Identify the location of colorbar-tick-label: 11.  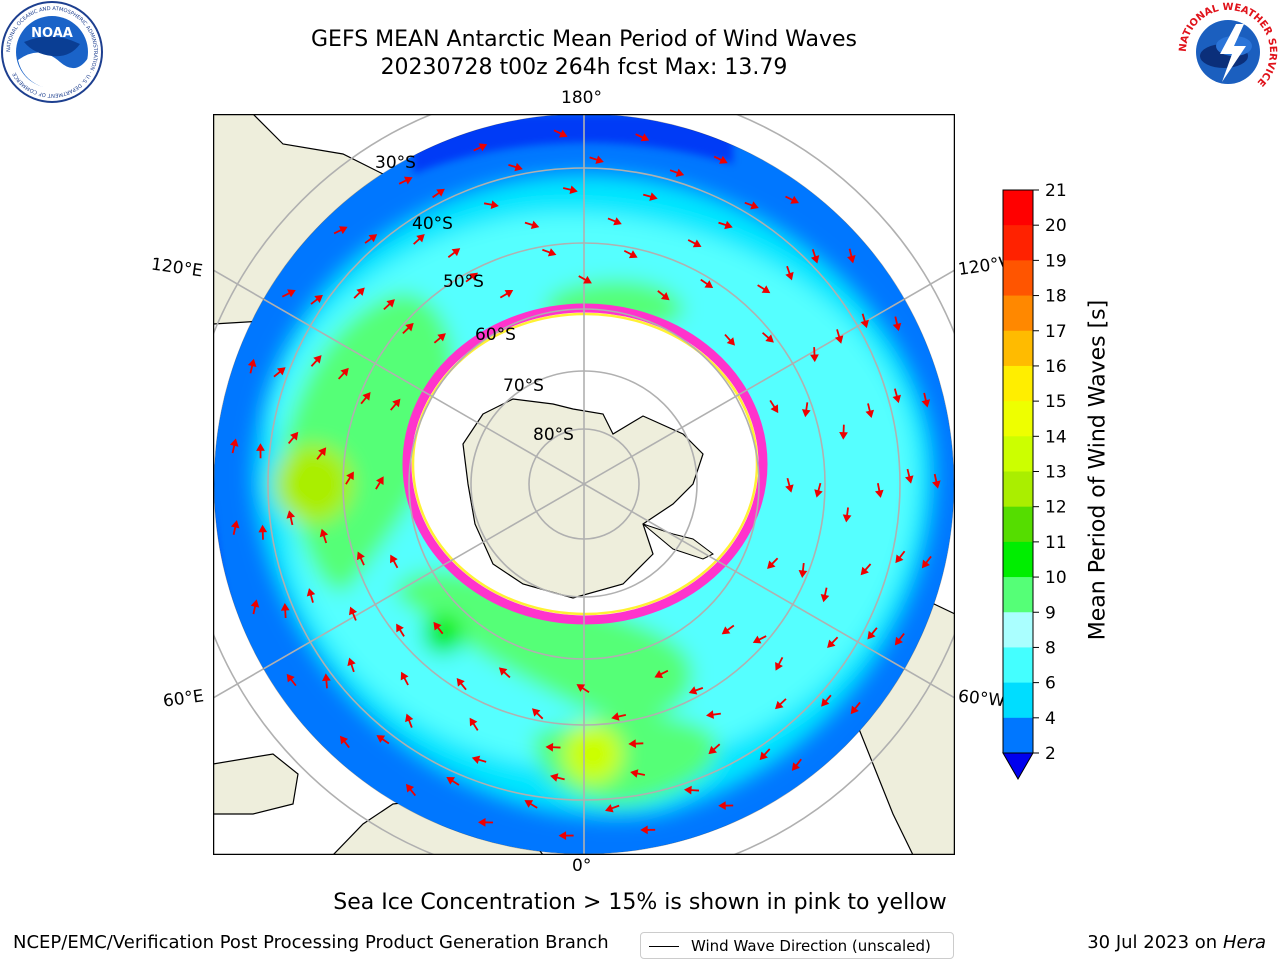
(1056, 543).